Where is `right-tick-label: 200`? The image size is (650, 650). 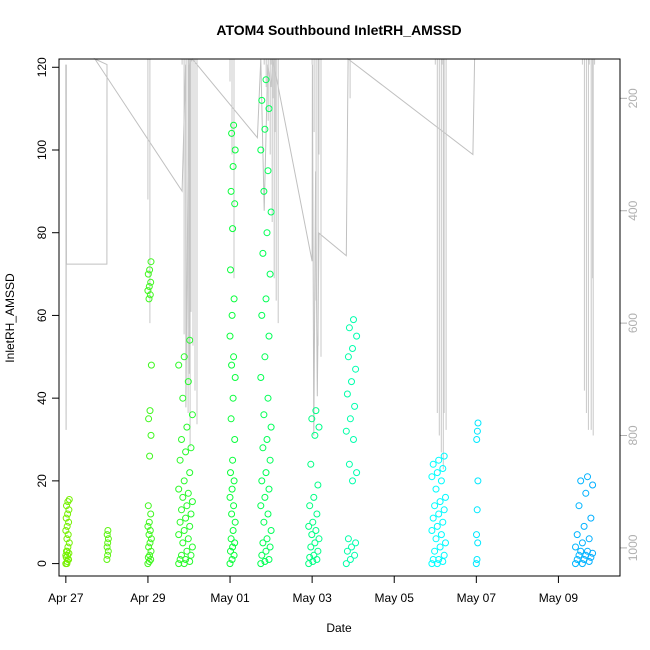
right-tick-label: 200 is located at coordinates (633, 98).